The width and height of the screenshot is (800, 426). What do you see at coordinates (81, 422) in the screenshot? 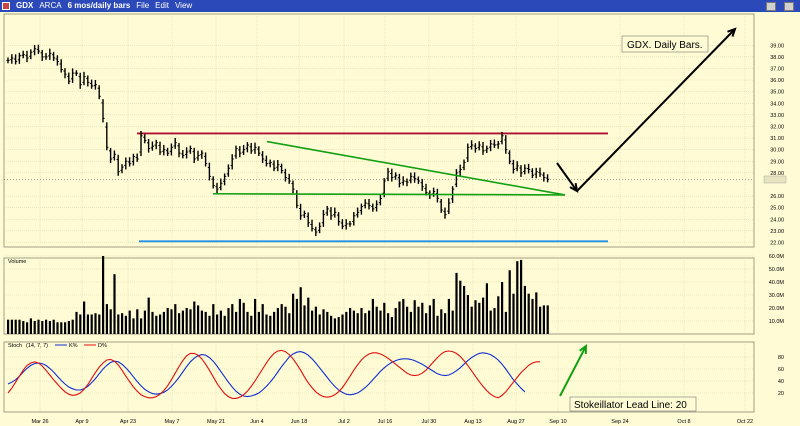
I see `x-tick-label: Apr 9` at bounding box center [81, 422].